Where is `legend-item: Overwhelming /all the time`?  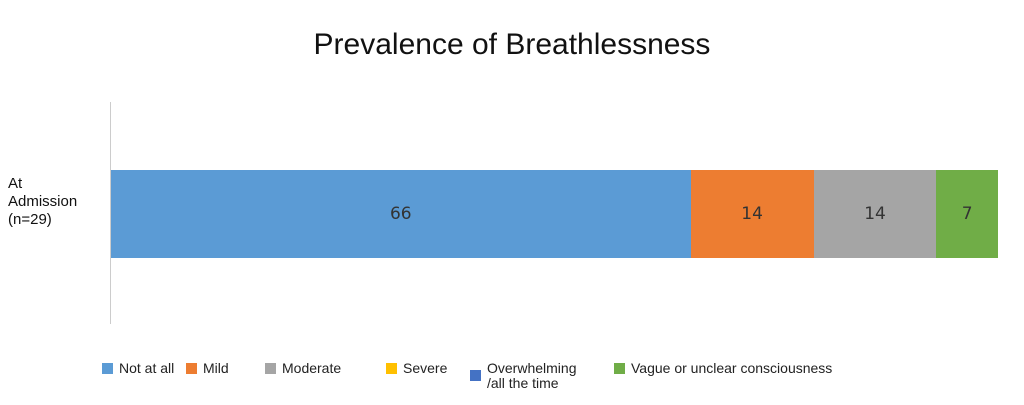 legend-item: Overwhelming /all the time is located at coordinates (523, 374).